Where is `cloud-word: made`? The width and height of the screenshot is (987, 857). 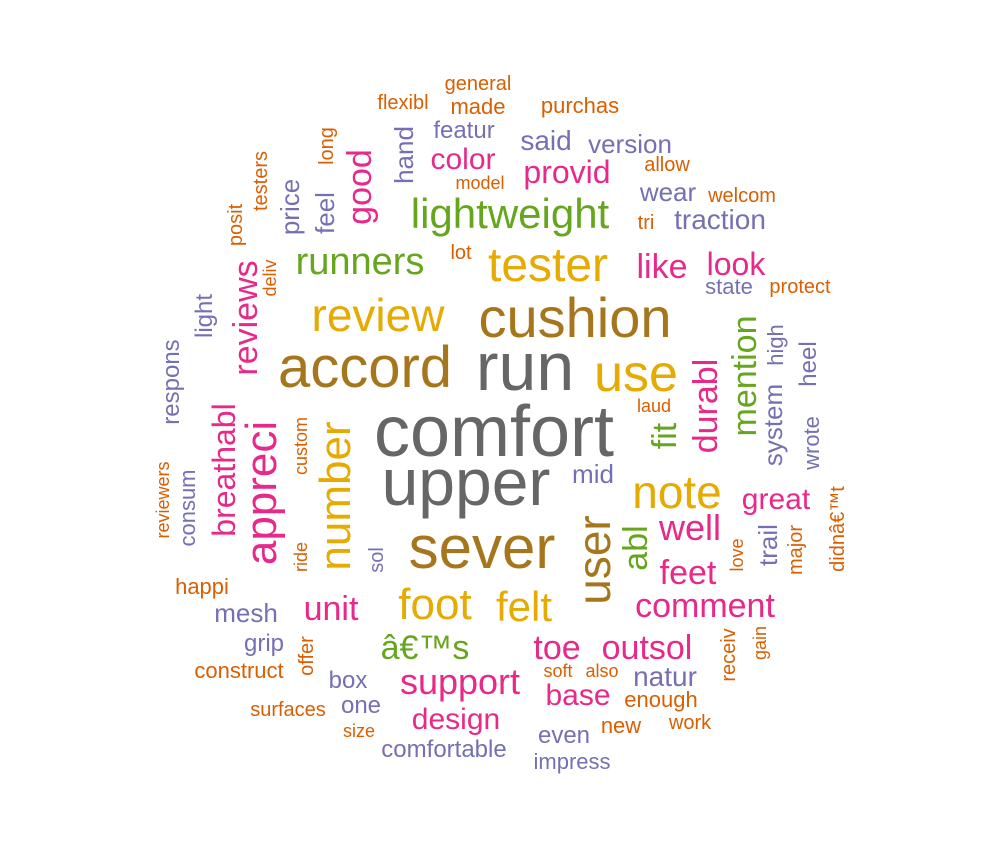 cloud-word: made is located at coordinates (478, 106).